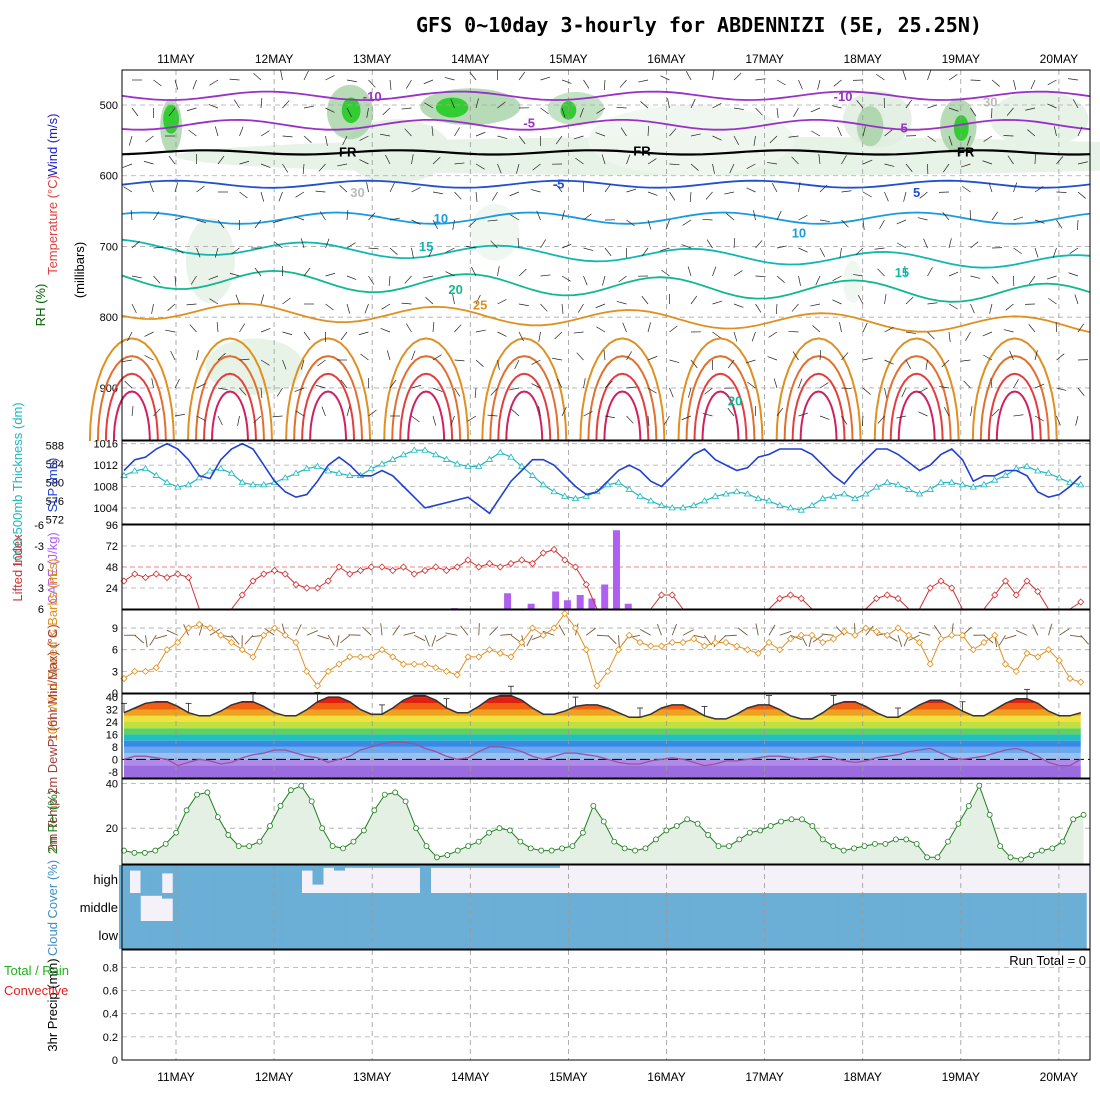 This screenshot has width=1100, height=1100. What do you see at coordinates (348, 152) in the screenshot?
I see `contour-label: FR` at bounding box center [348, 152].